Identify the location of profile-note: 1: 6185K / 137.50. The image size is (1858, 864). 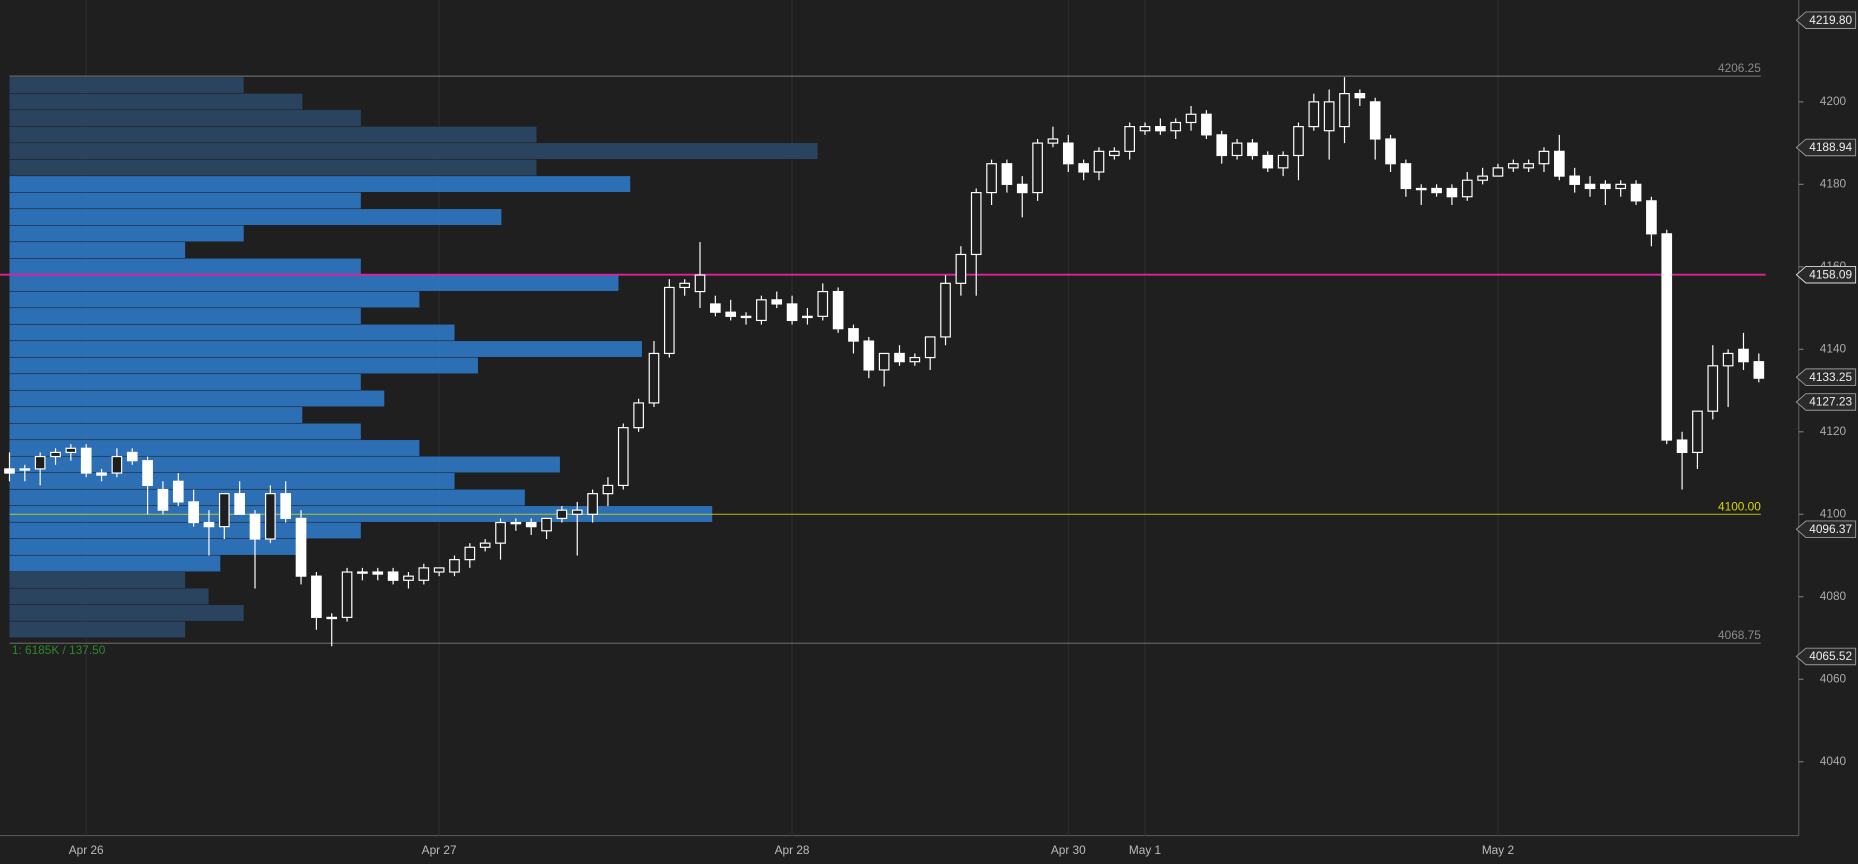
(59, 650).